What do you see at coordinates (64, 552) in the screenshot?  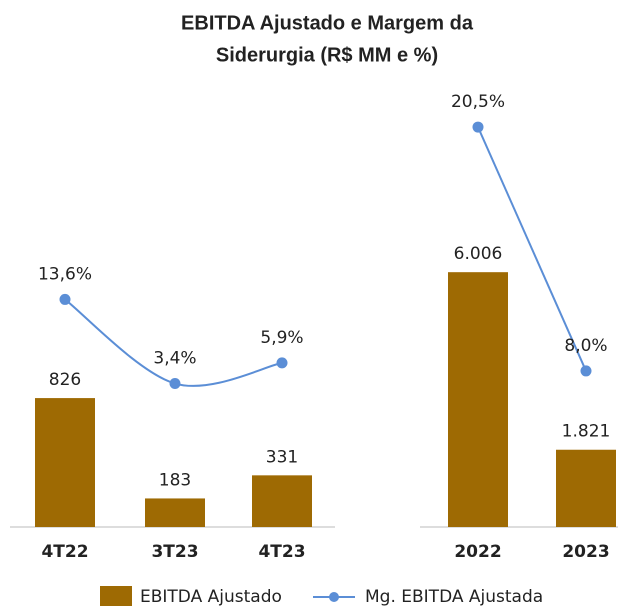 I see `x-tick-label: 4T22` at bounding box center [64, 552].